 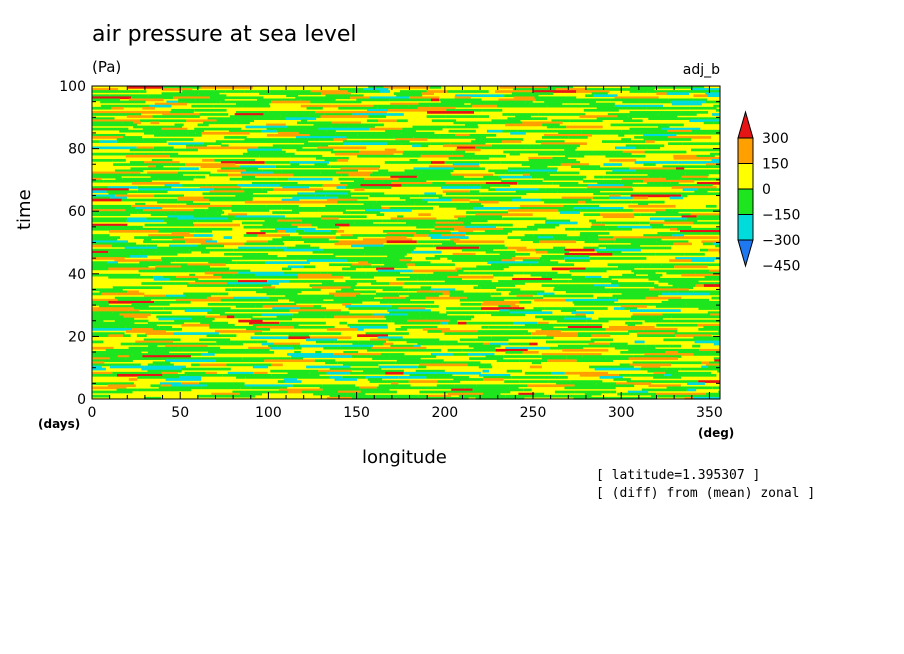 I want to click on colorbar-segment, so click(x=745, y=201).